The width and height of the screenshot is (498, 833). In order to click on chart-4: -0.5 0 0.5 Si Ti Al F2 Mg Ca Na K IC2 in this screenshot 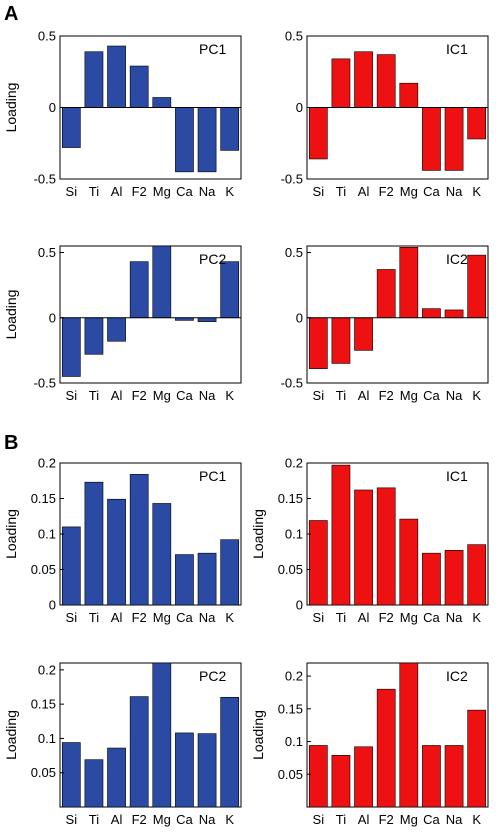, I will do `click(385, 324)`.